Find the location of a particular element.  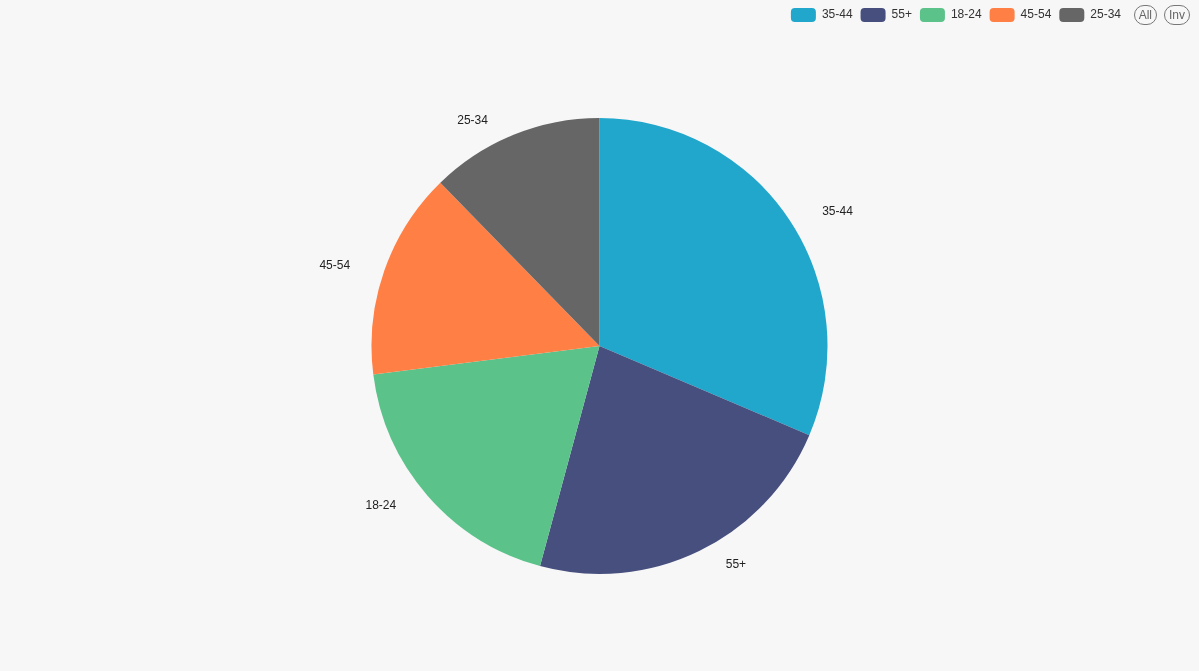

legend-label: 25-34 is located at coordinates (1106, 14).